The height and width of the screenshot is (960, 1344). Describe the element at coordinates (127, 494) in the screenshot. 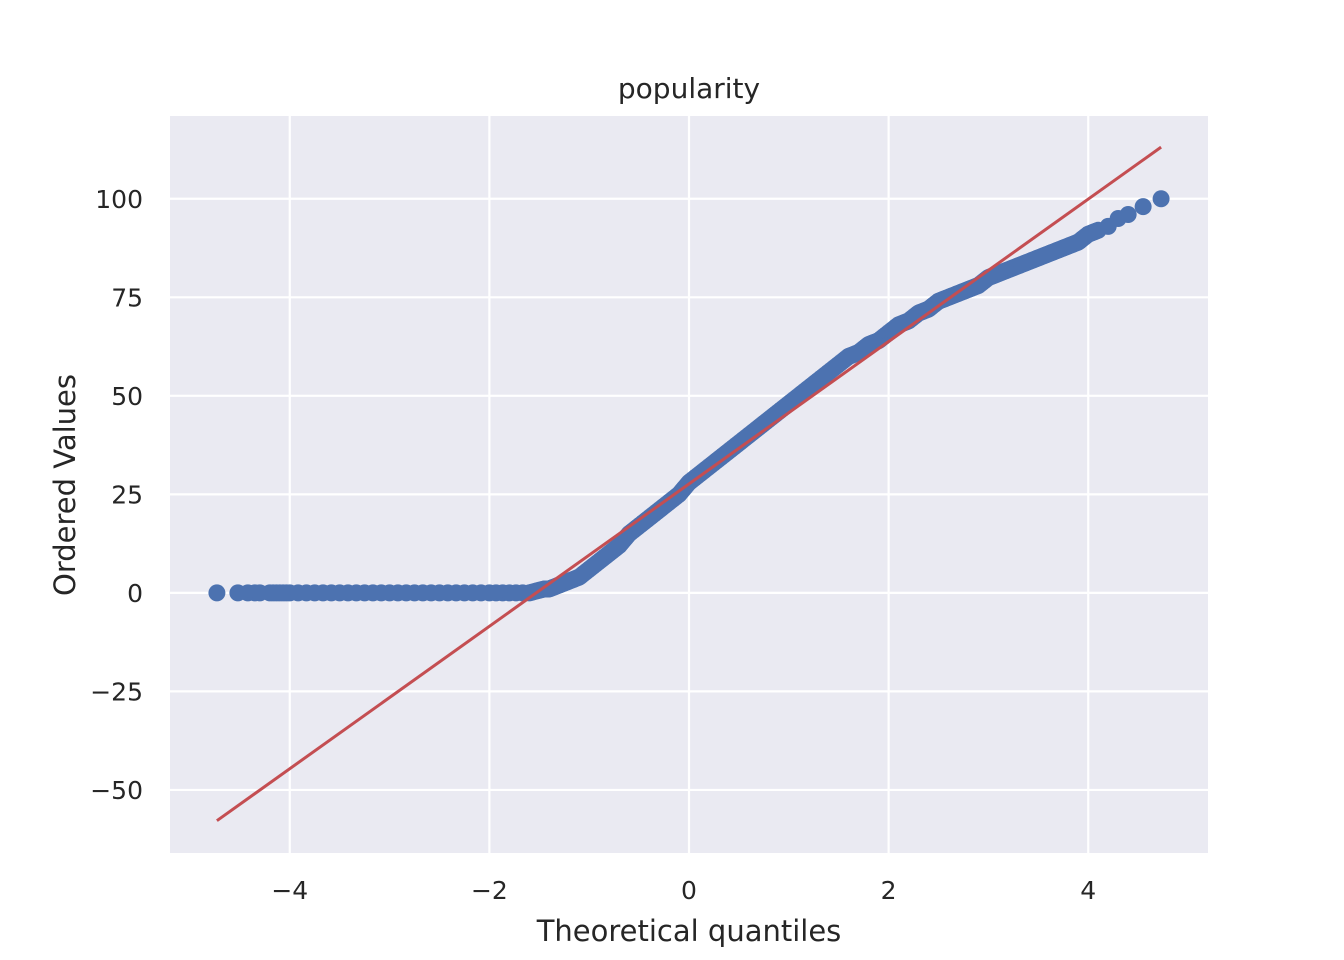

I see `y-tick-label: 25` at that location.